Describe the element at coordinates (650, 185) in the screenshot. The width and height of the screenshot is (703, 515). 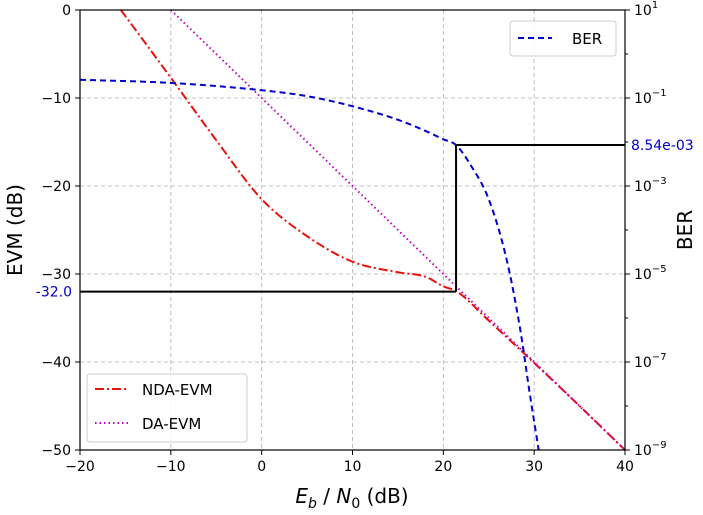
I see `y-right-tick-label: 10⁻³` at that location.